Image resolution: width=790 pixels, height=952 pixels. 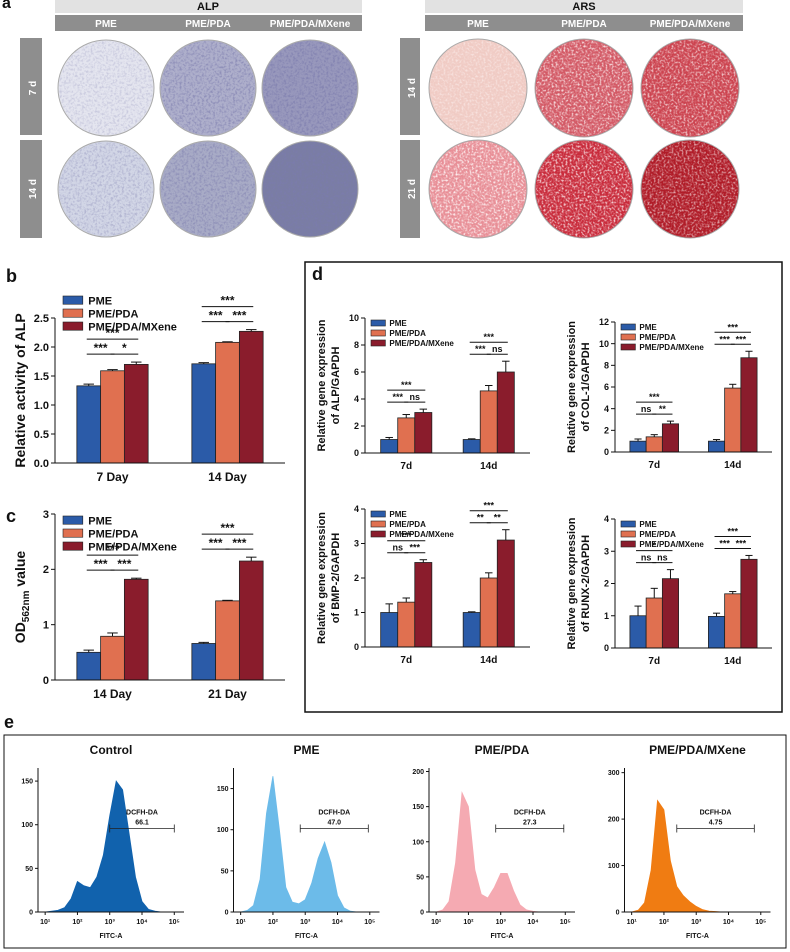 I want to click on y-axis-label: OD562nm value, so click(x=22, y=597).